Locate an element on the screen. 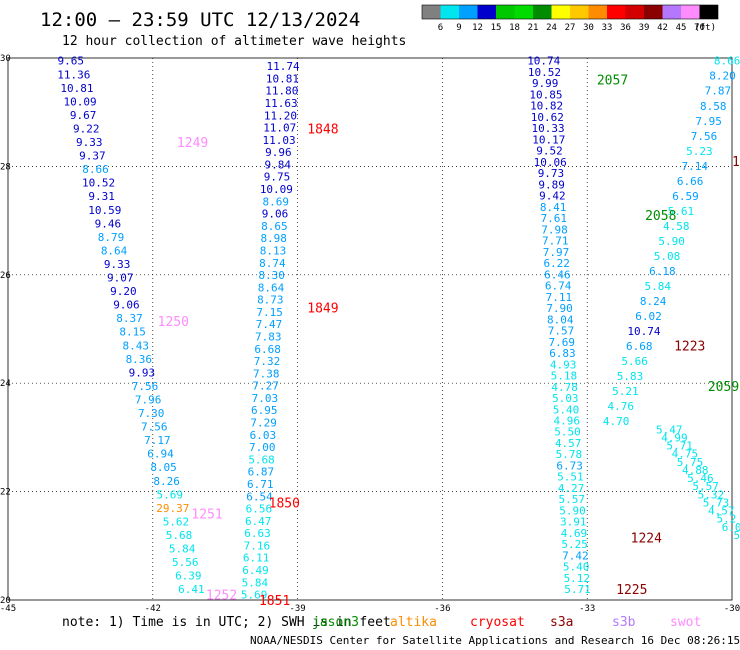 The width and height of the screenshot is (740, 650). wave-height-value: 6.22 is located at coordinates (556, 263).